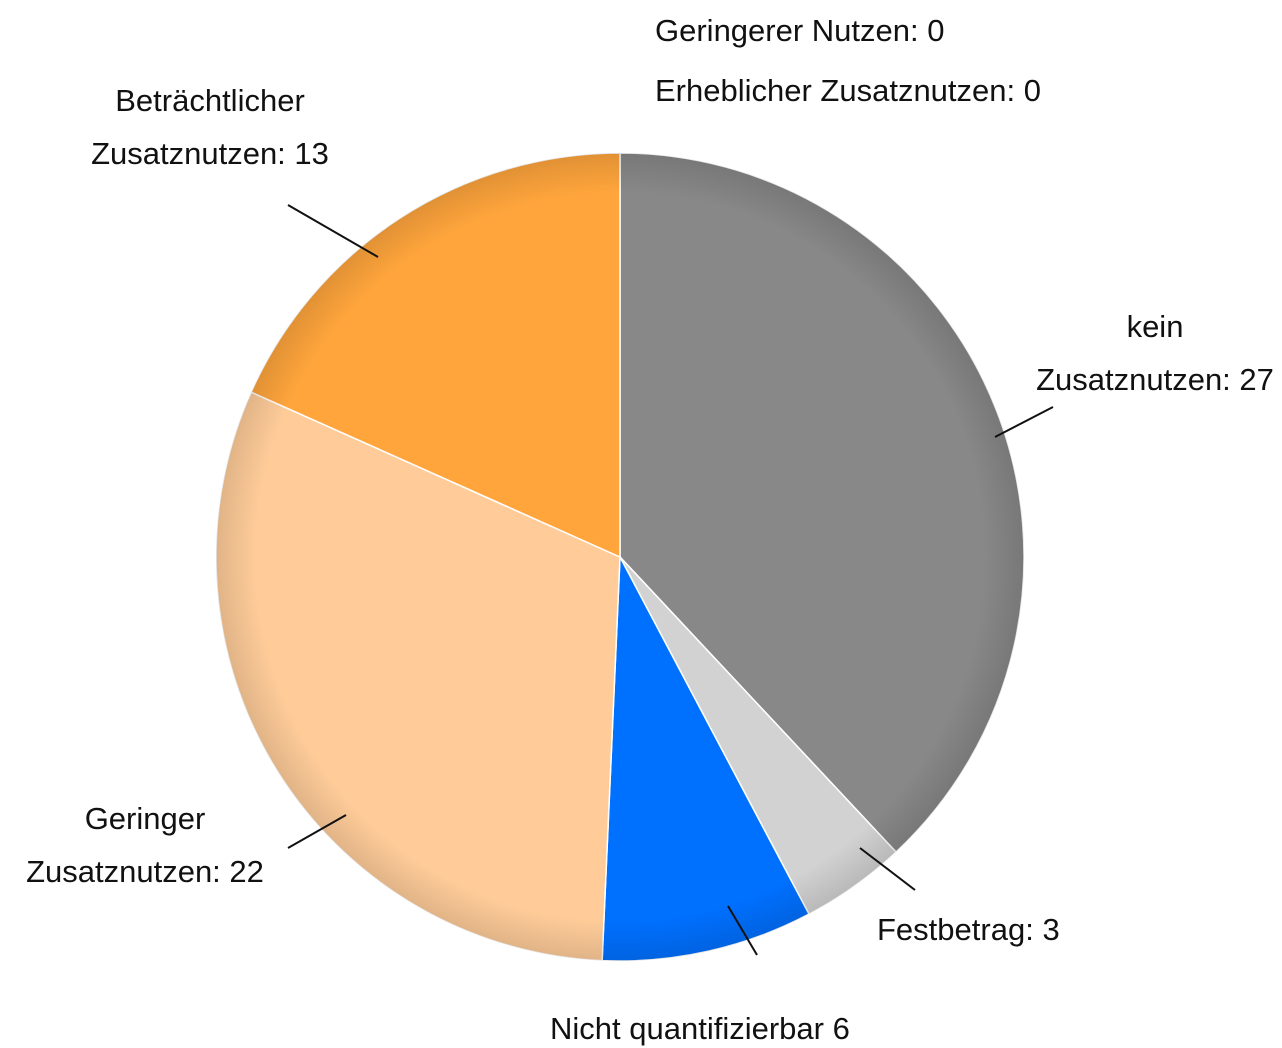  What do you see at coordinates (835, 90) in the screenshot?
I see `label-category: Erheblicher Zusatznutzen:` at bounding box center [835, 90].